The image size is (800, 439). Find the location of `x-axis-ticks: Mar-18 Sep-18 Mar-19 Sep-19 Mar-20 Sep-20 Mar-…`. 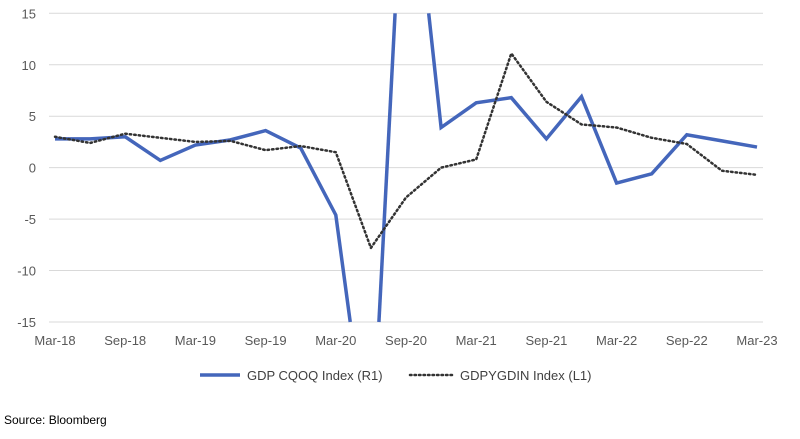

x-axis-ticks: Mar-18 Sep-18 Mar-19 Sep-19 Mar-20 Sep-20 Mar-… is located at coordinates (405, 340).